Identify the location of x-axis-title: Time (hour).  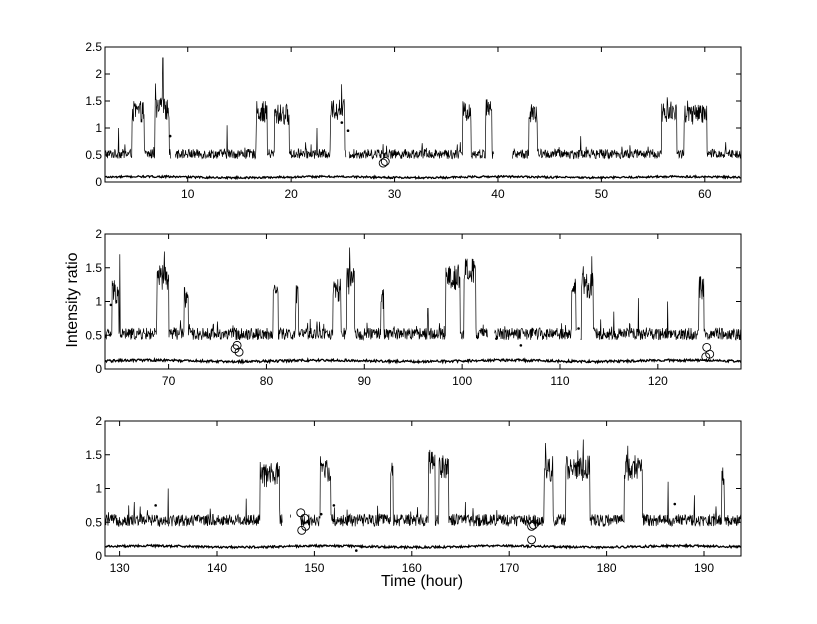
(422, 581).